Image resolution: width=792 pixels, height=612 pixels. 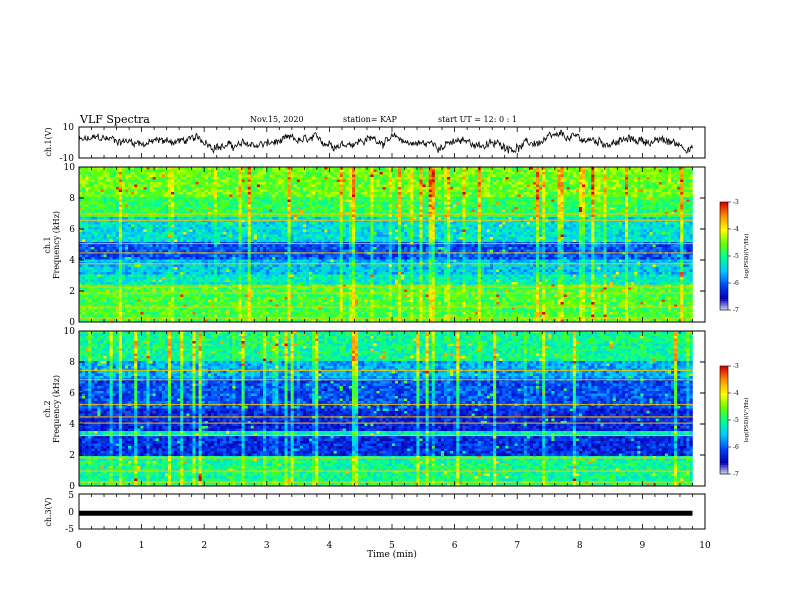 What do you see at coordinates (72, 487) in the screenshot?
I see `ch2-spec-ytick-0: 0` at bounding box center [72, 487].